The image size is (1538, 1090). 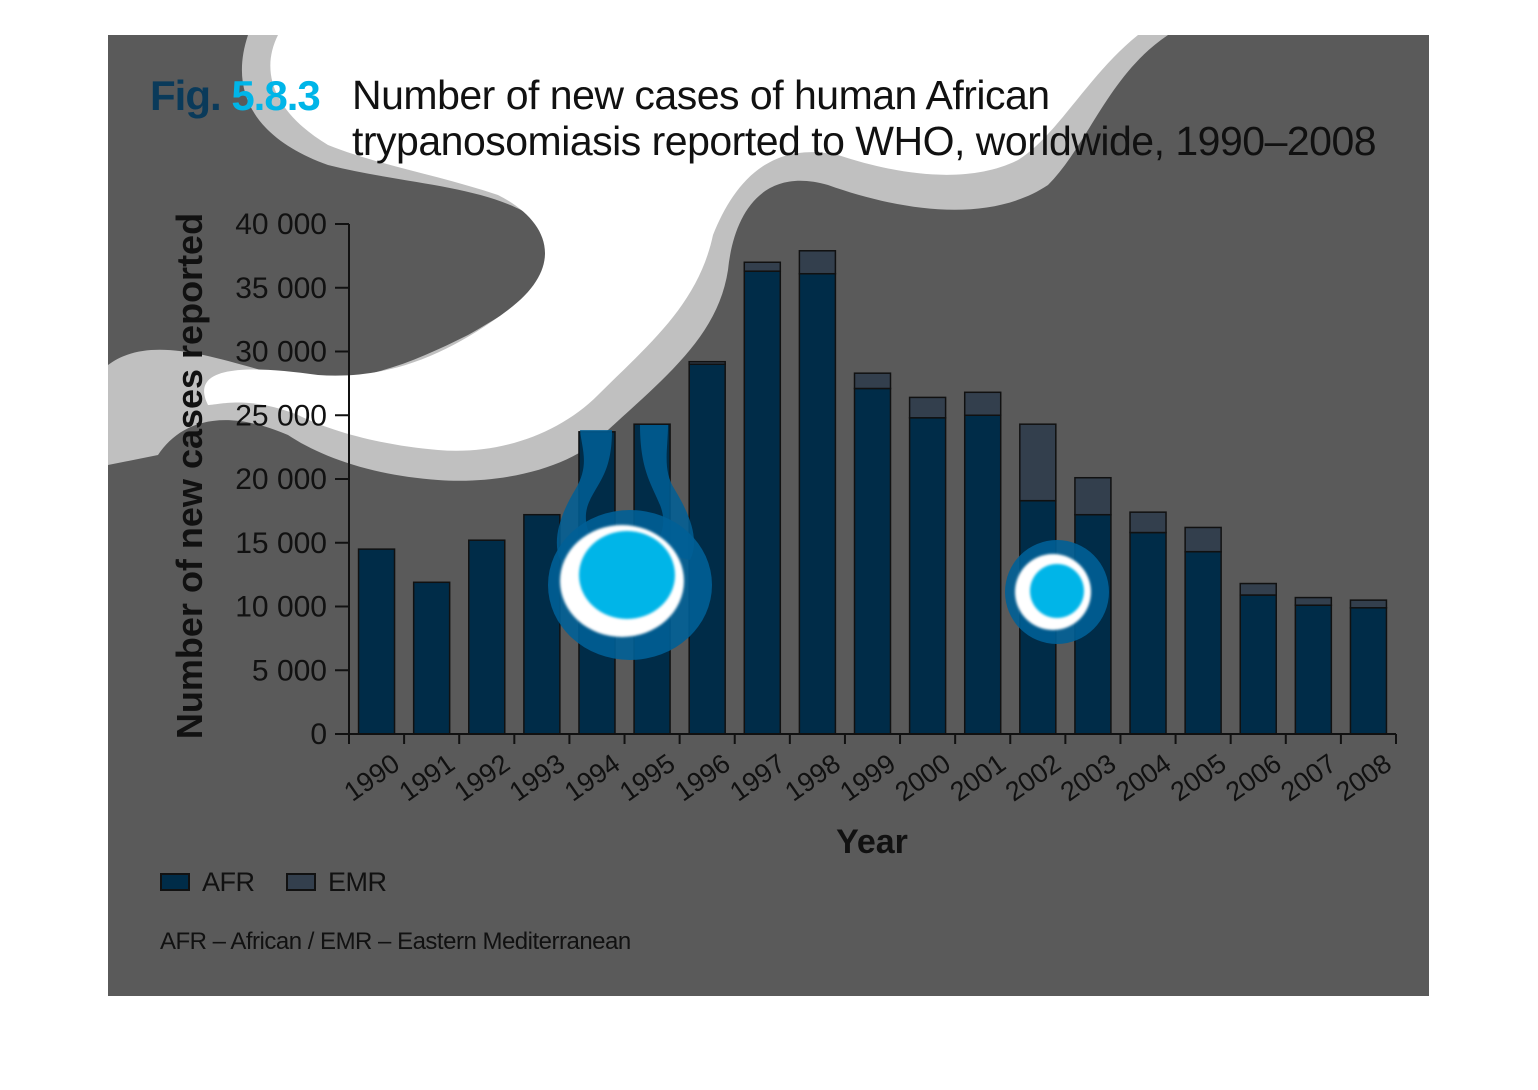 I want to click on x-tick-label-2008: 2008, so click(x=1363, y=777).